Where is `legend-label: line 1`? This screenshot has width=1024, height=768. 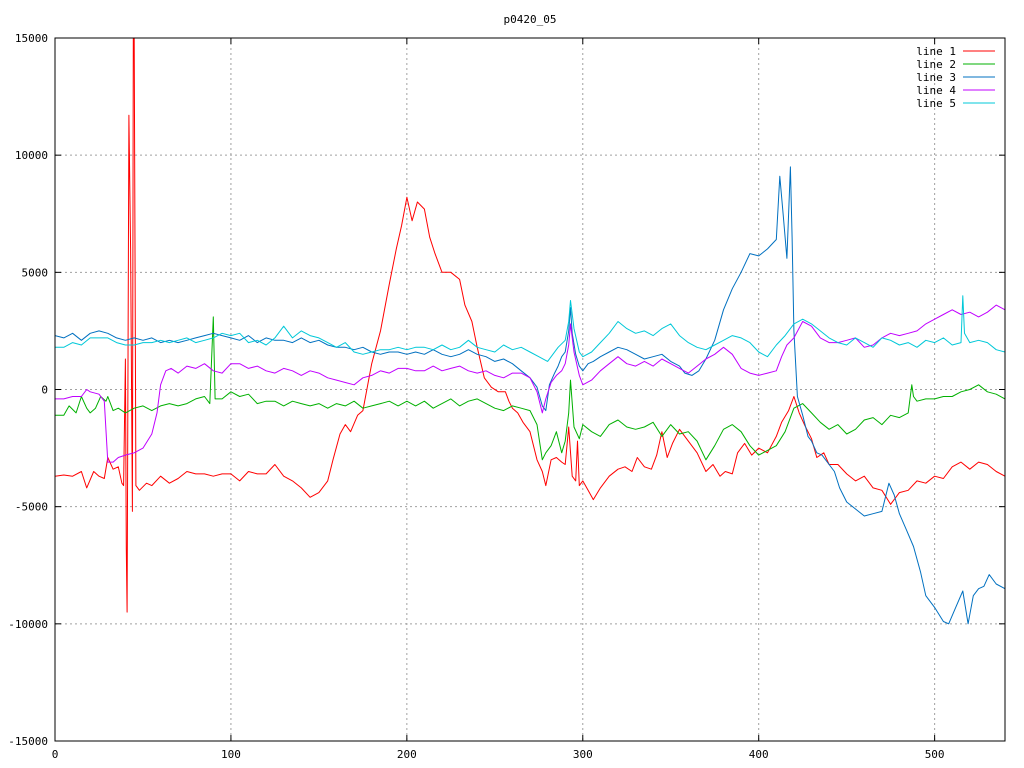
legend-label: line 1 is located at coordinates (936, 51).